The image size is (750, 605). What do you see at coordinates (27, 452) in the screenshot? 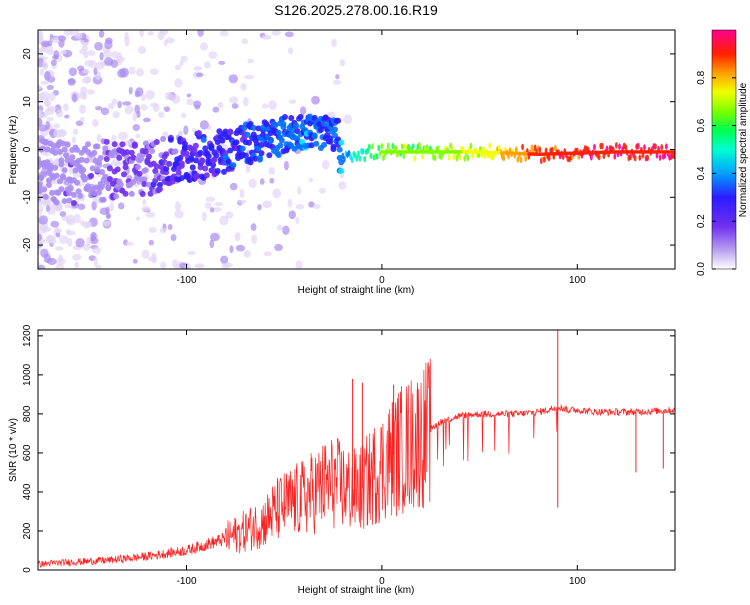
I see `y-tick-label: 600` at bounding box center [27, 452].